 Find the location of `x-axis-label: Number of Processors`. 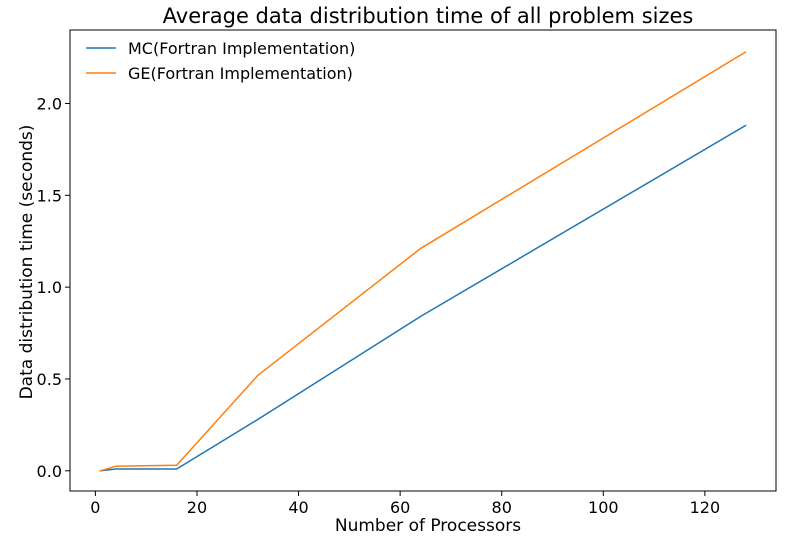

x-axis-label: Number of Processors is located at coordinates (428, 526).